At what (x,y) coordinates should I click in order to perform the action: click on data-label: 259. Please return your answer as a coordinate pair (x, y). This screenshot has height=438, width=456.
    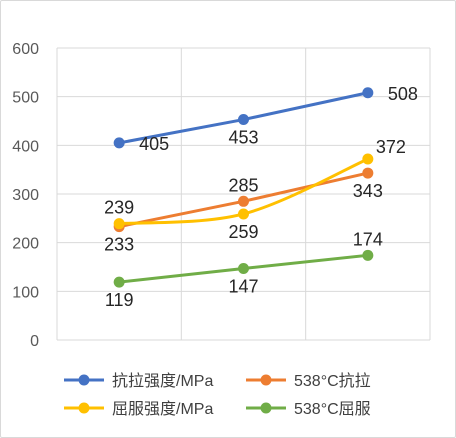
    Looking at the image, I should click on (243, 232).